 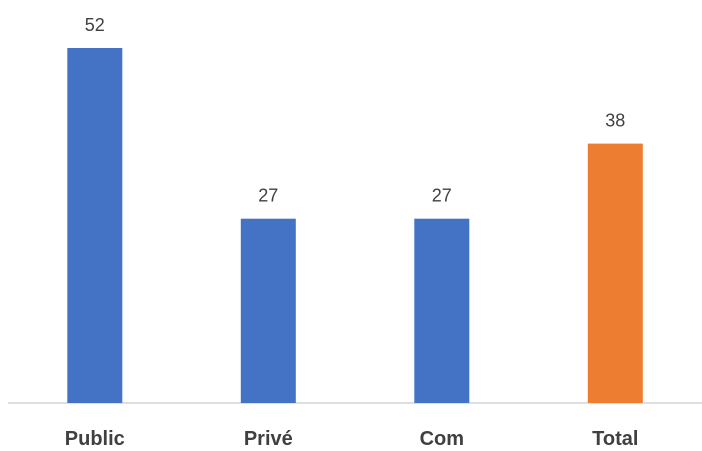 What do you see at coordinates (95, 225) in the screenshot?
I see `bar-public` at bounding box center [95, 225].